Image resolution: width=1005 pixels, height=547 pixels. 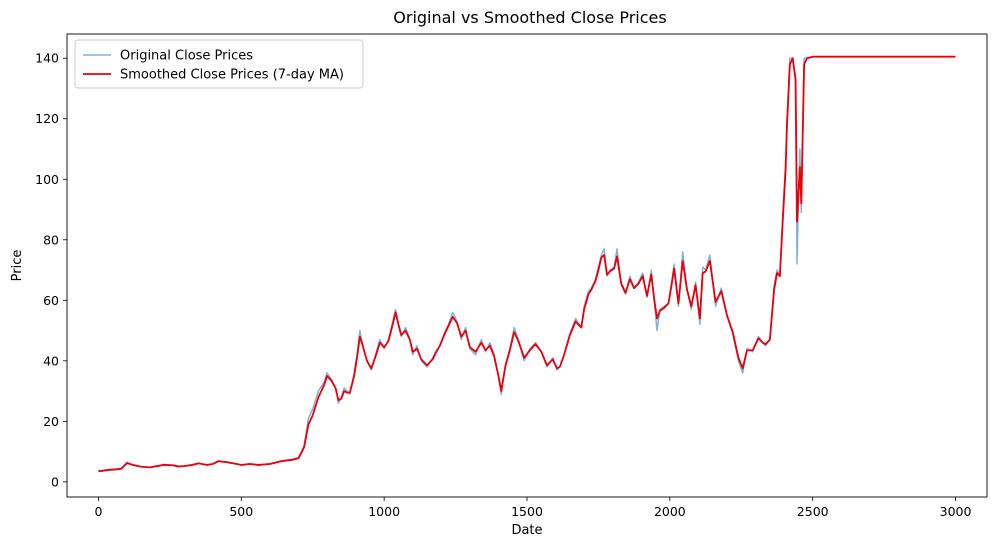 What do you see at coordinates (51, 239) in the screenshot?
I see `y-tick-label: 80` at bounding box center [51, 239].